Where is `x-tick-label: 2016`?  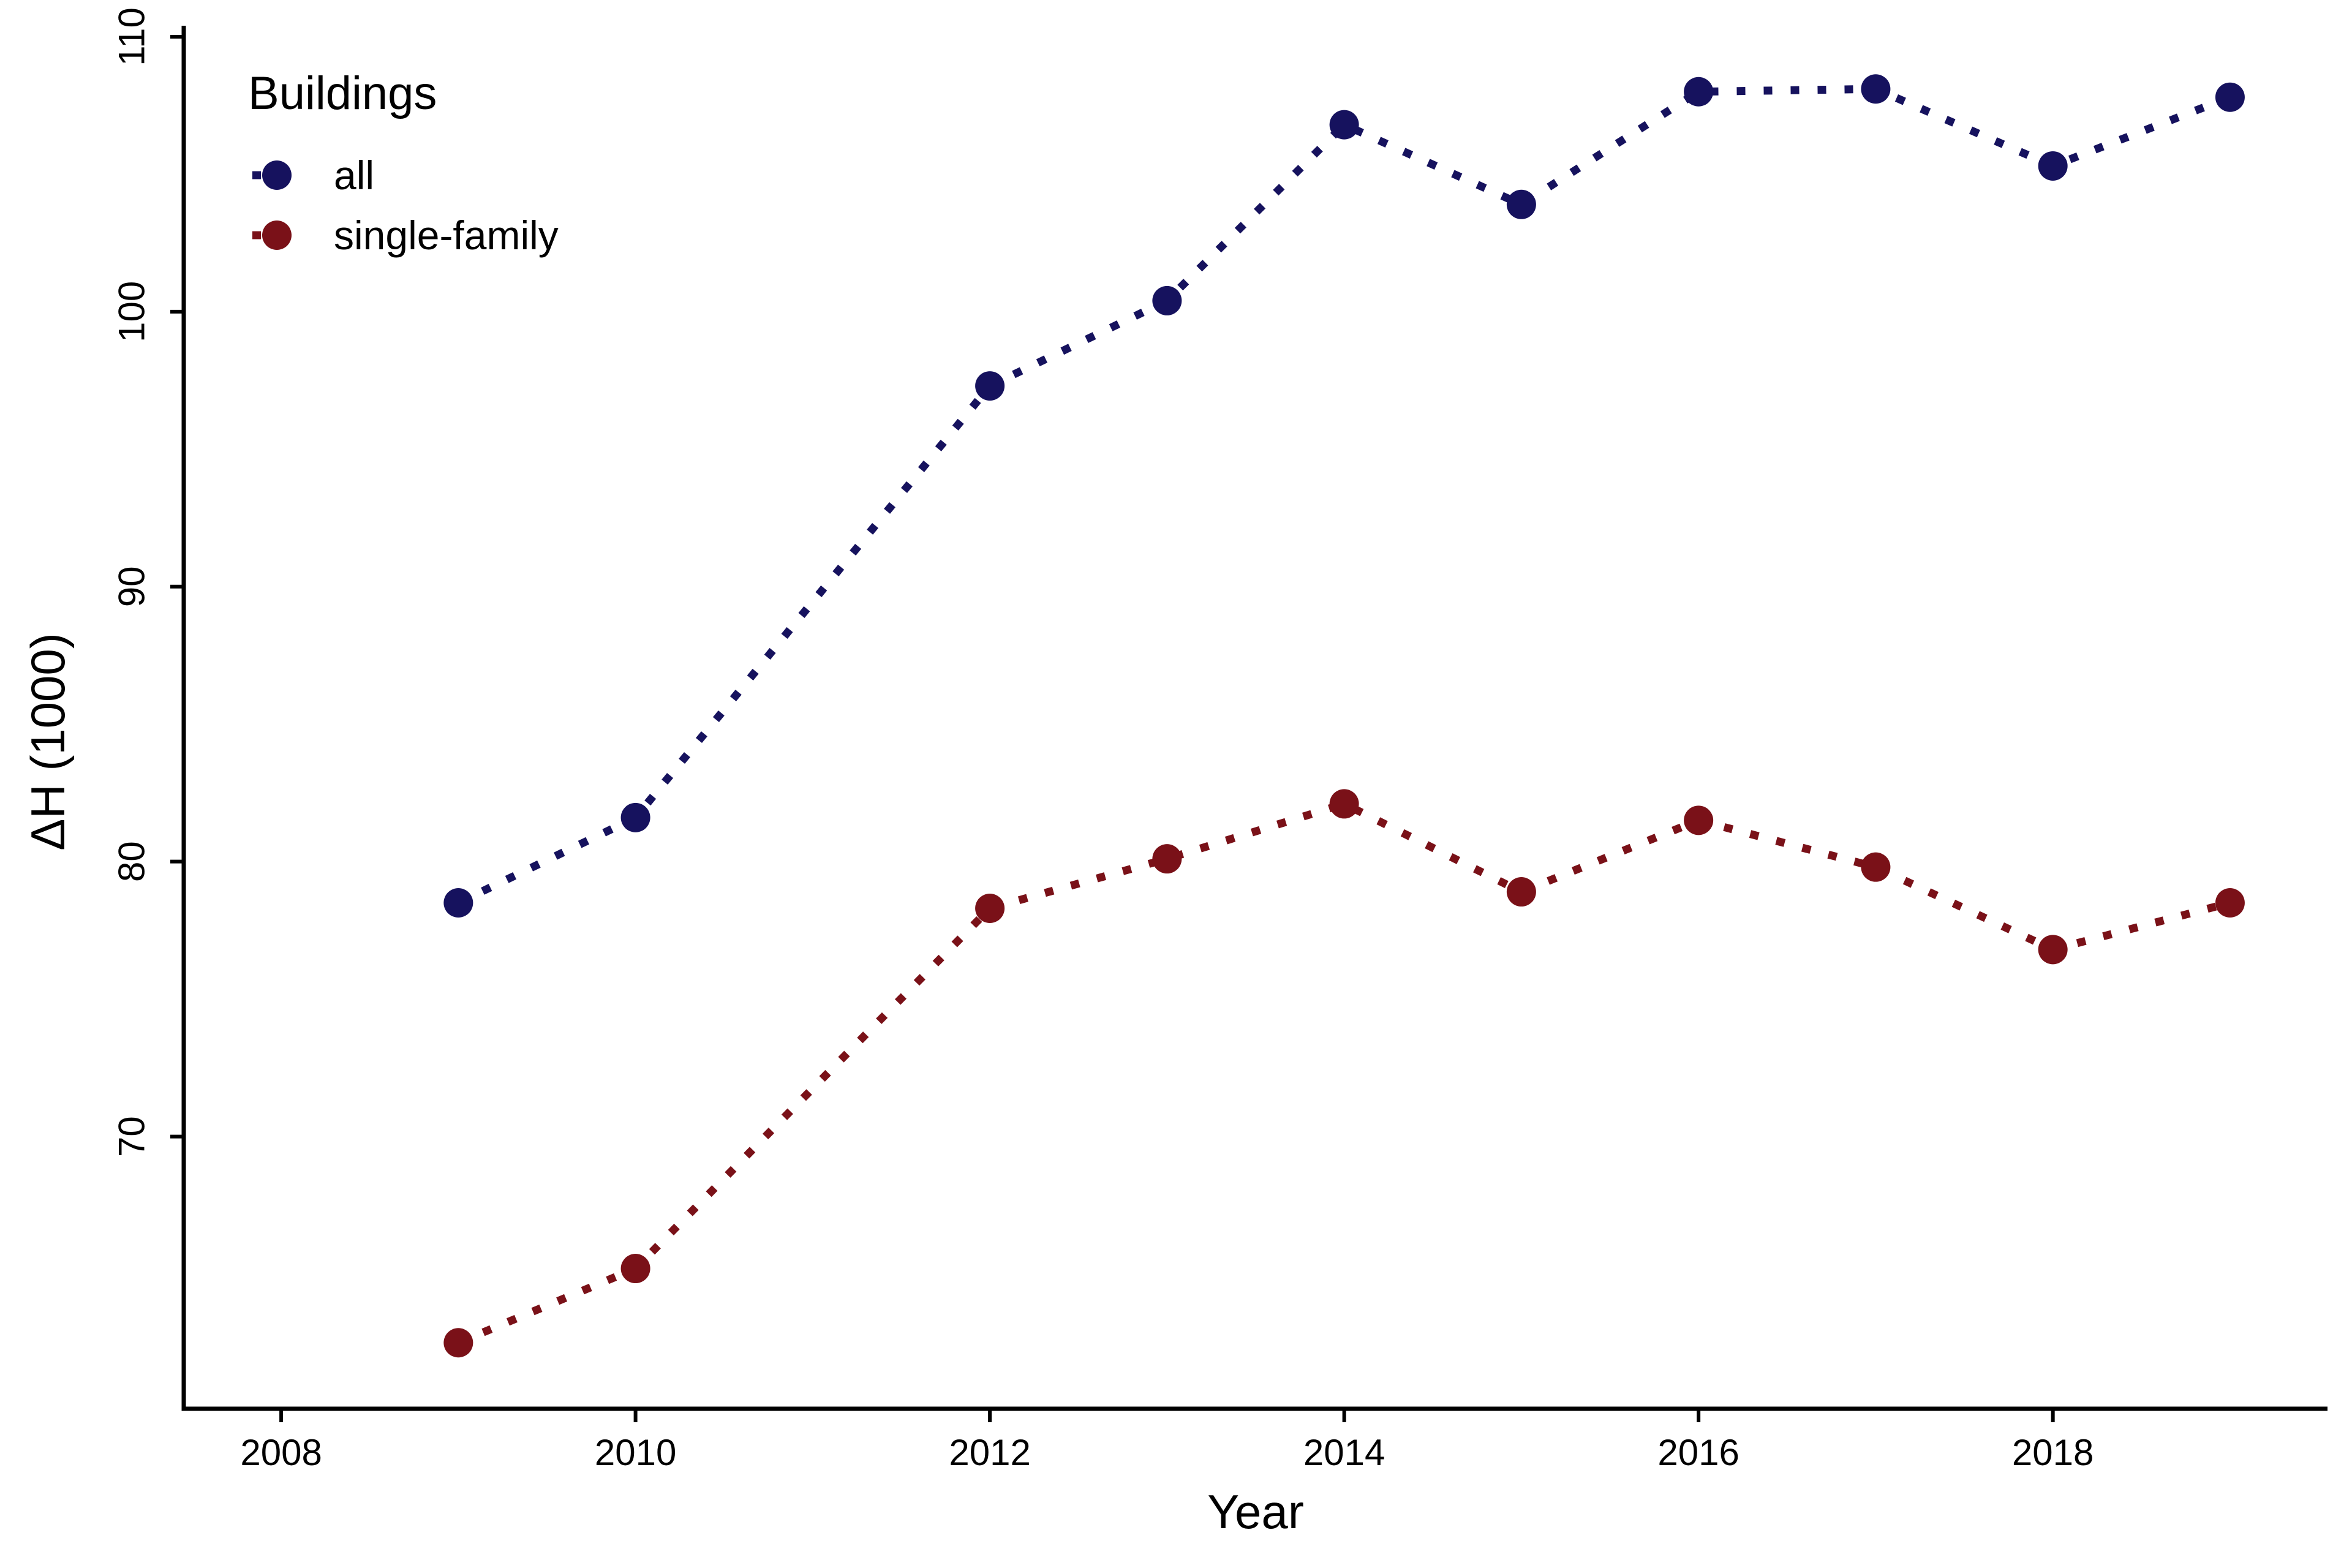
x-tick-label: 2016 is located at coordinates (1698, 1453).